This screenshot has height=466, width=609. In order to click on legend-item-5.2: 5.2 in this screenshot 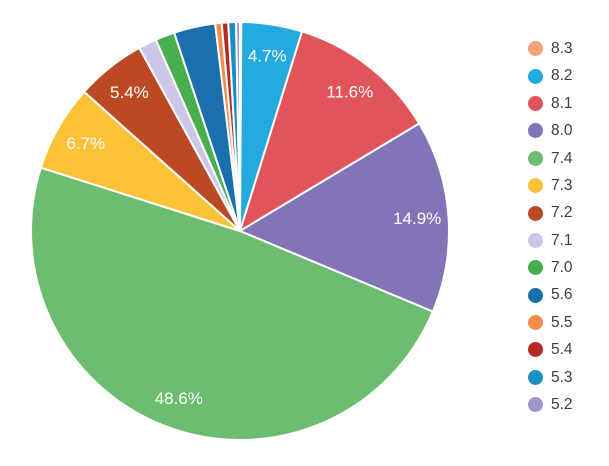, I will do `click(550, 404)`.